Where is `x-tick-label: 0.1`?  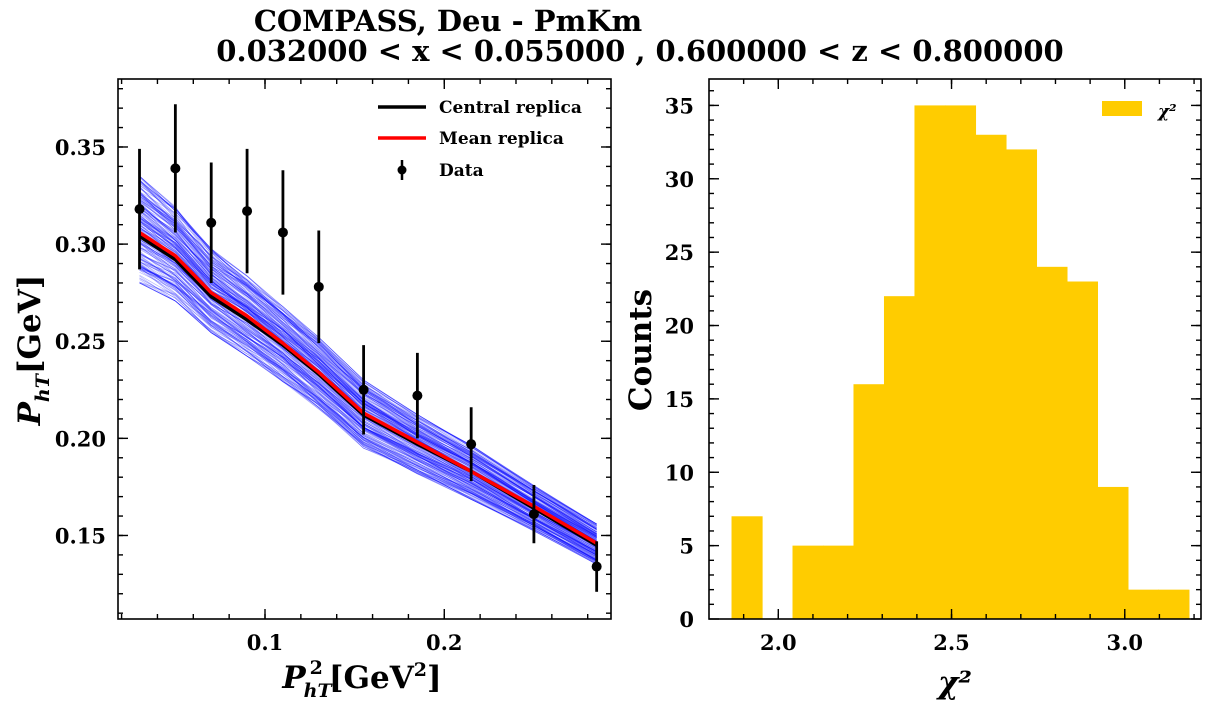 x-tick-label: 0.1 is located at coordinates (265, 642).